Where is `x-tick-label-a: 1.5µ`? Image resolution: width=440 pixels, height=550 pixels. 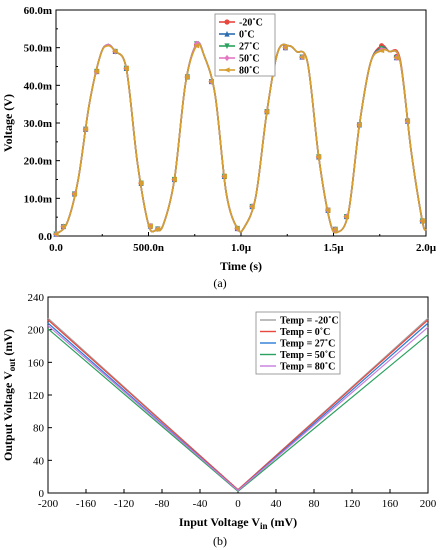 x-tick-label-a: 1.5µ is located at coordinates (333, 248).